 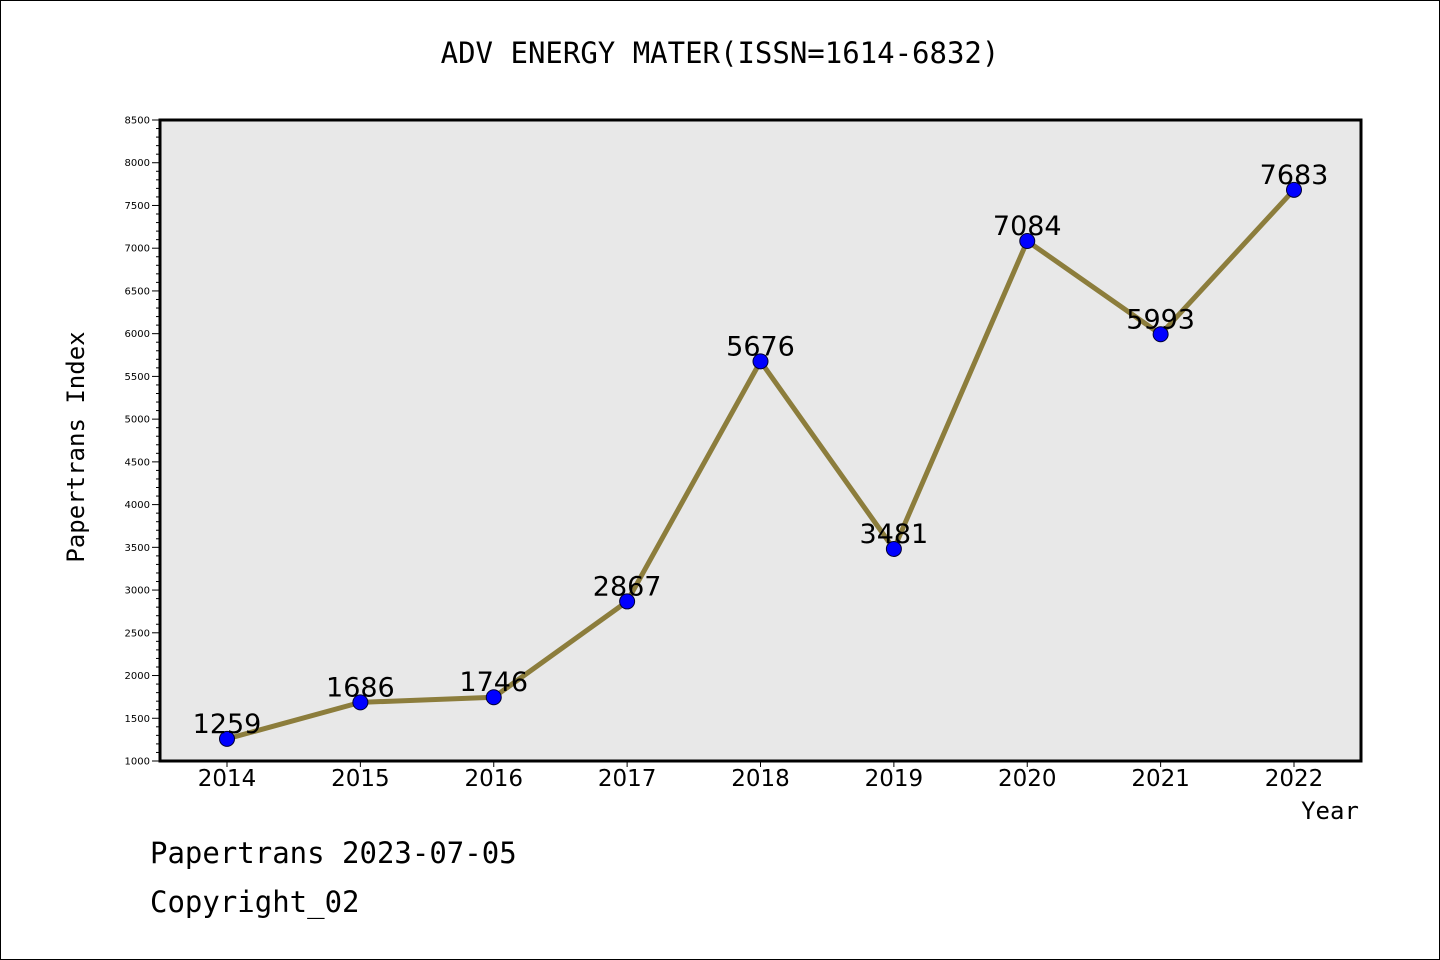 What do you see at coordinates (493, 779) in the screenshot?
I see `x-tick-label: 2016` at bounding box center [493, 779].